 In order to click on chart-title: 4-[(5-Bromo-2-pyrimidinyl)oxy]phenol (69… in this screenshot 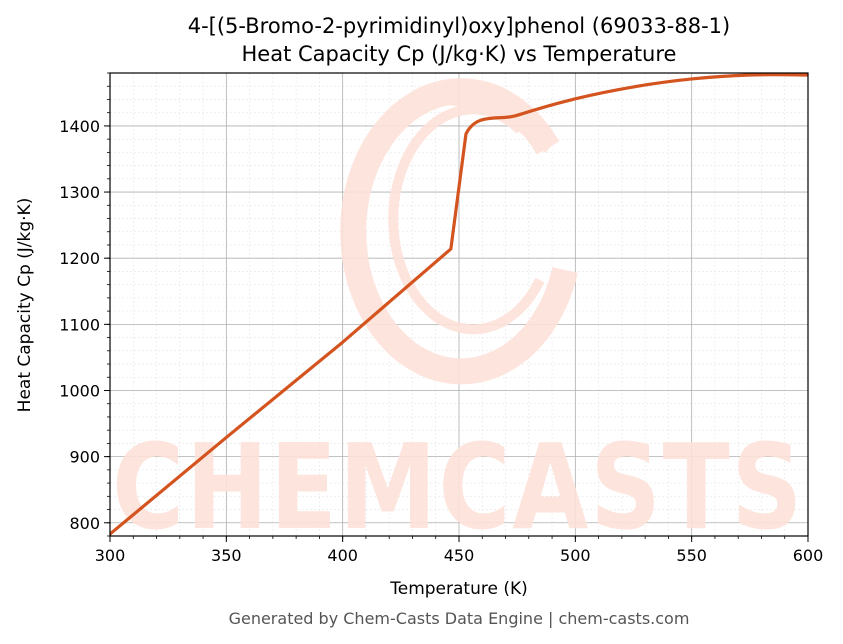, I will do `click(459, 26)`.